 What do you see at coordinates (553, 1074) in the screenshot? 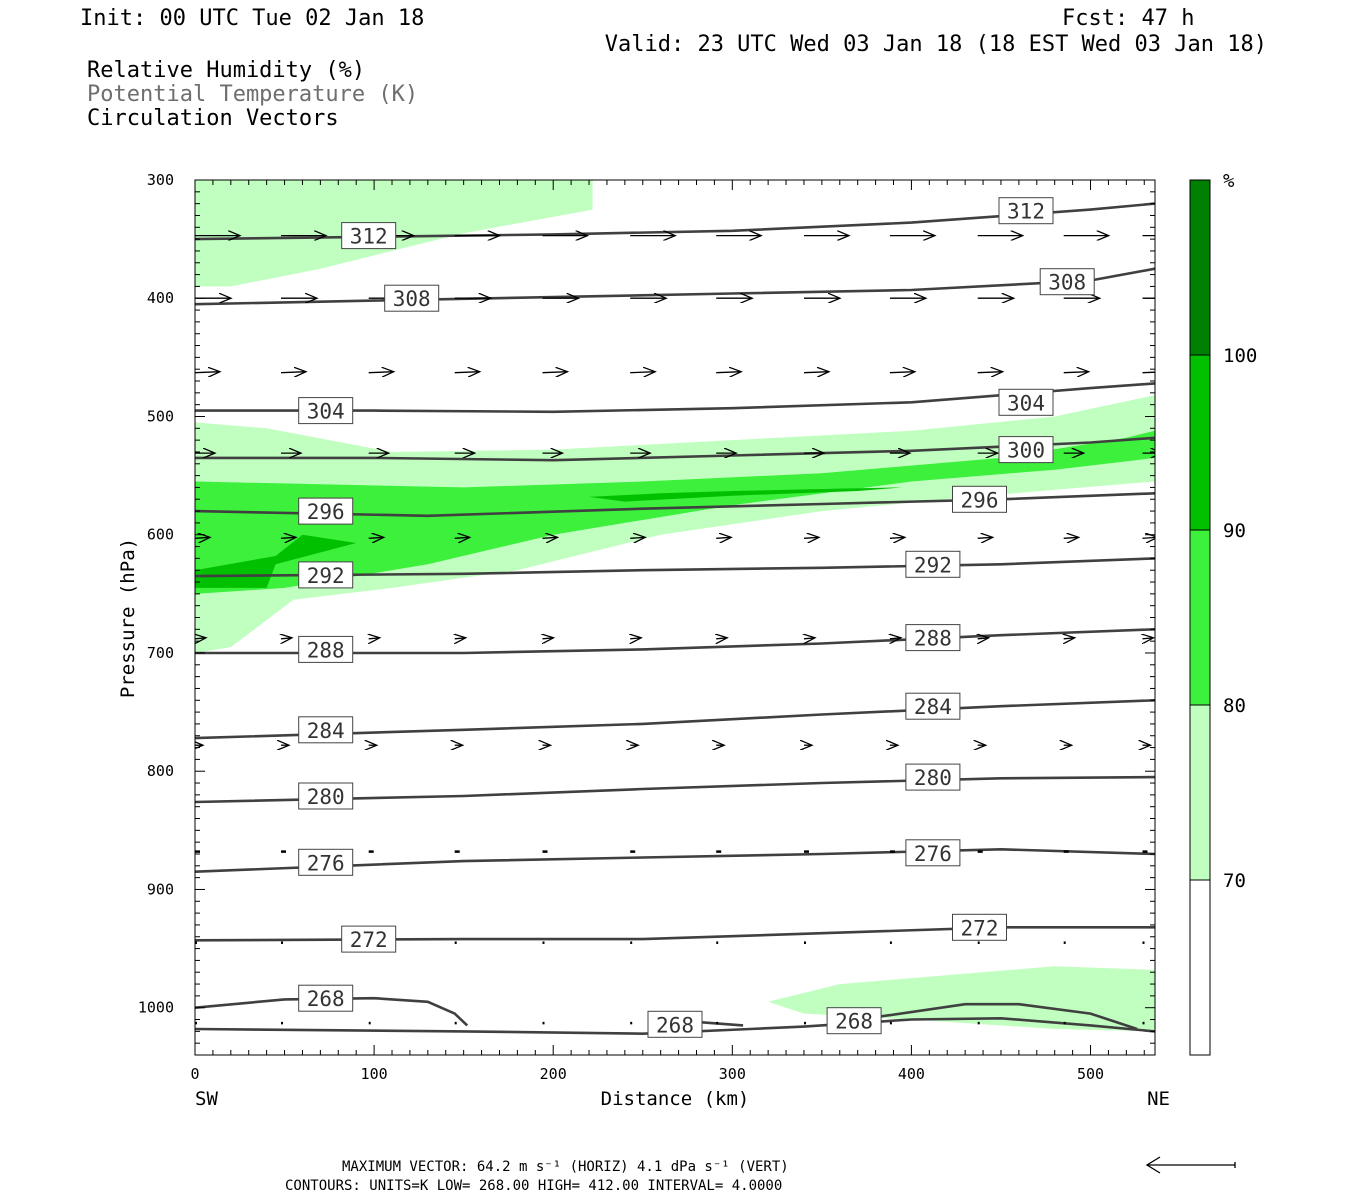
I see `x-tick-label: 200` at bounding box center [553, 1074].